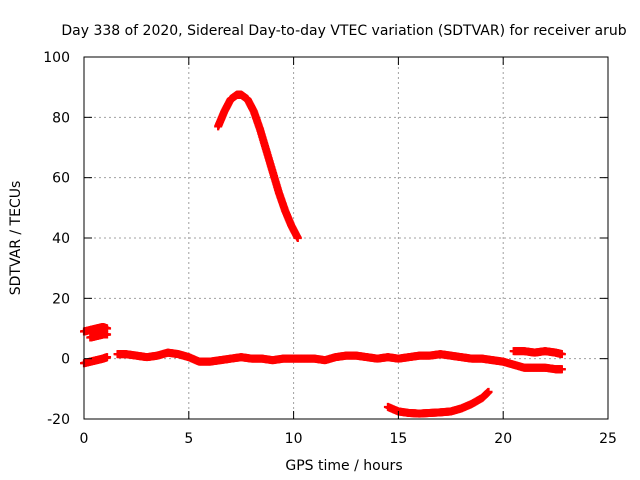  What do you see at coordinates (608, 439) in the screenshot?
I see `x-tick-label: 25` at bounding box center [608, 439].